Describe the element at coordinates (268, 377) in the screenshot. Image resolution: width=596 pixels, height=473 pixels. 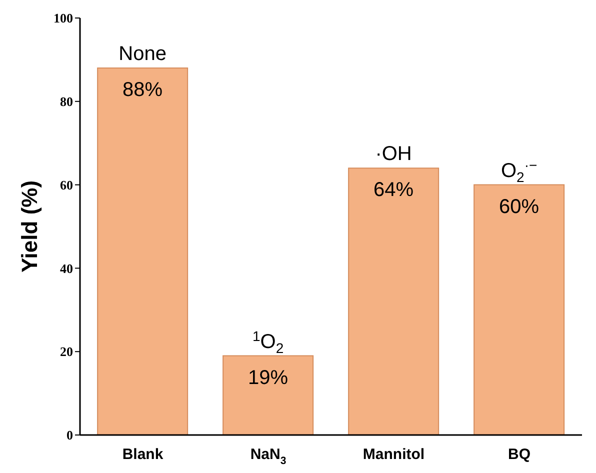
I see `data-label: 19%` at that location.